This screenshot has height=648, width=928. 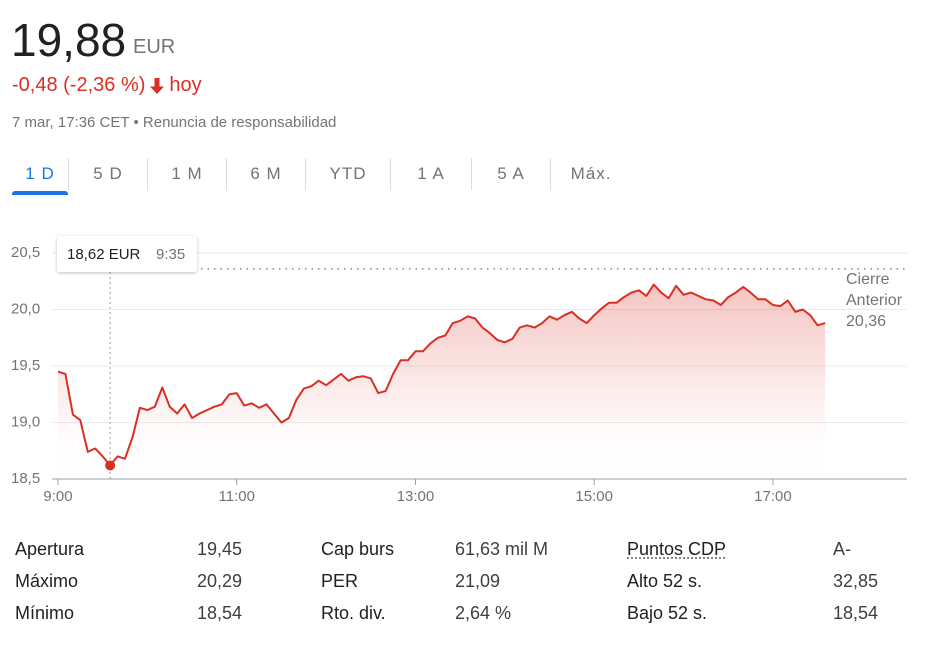 What do you see at coordinates (868, 279) in the screenshot?
I see `previous-close-label: Cierre` at bounding box center [868, 279].